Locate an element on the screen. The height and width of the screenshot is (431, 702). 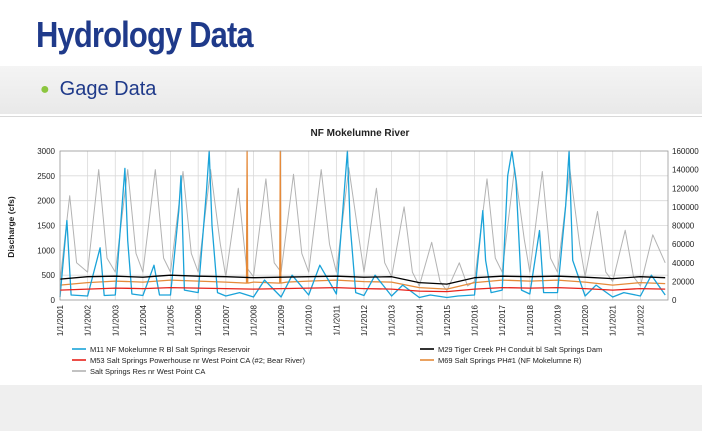
x-tick-label: 1/1/2012 is located at coordinates (364, 320).